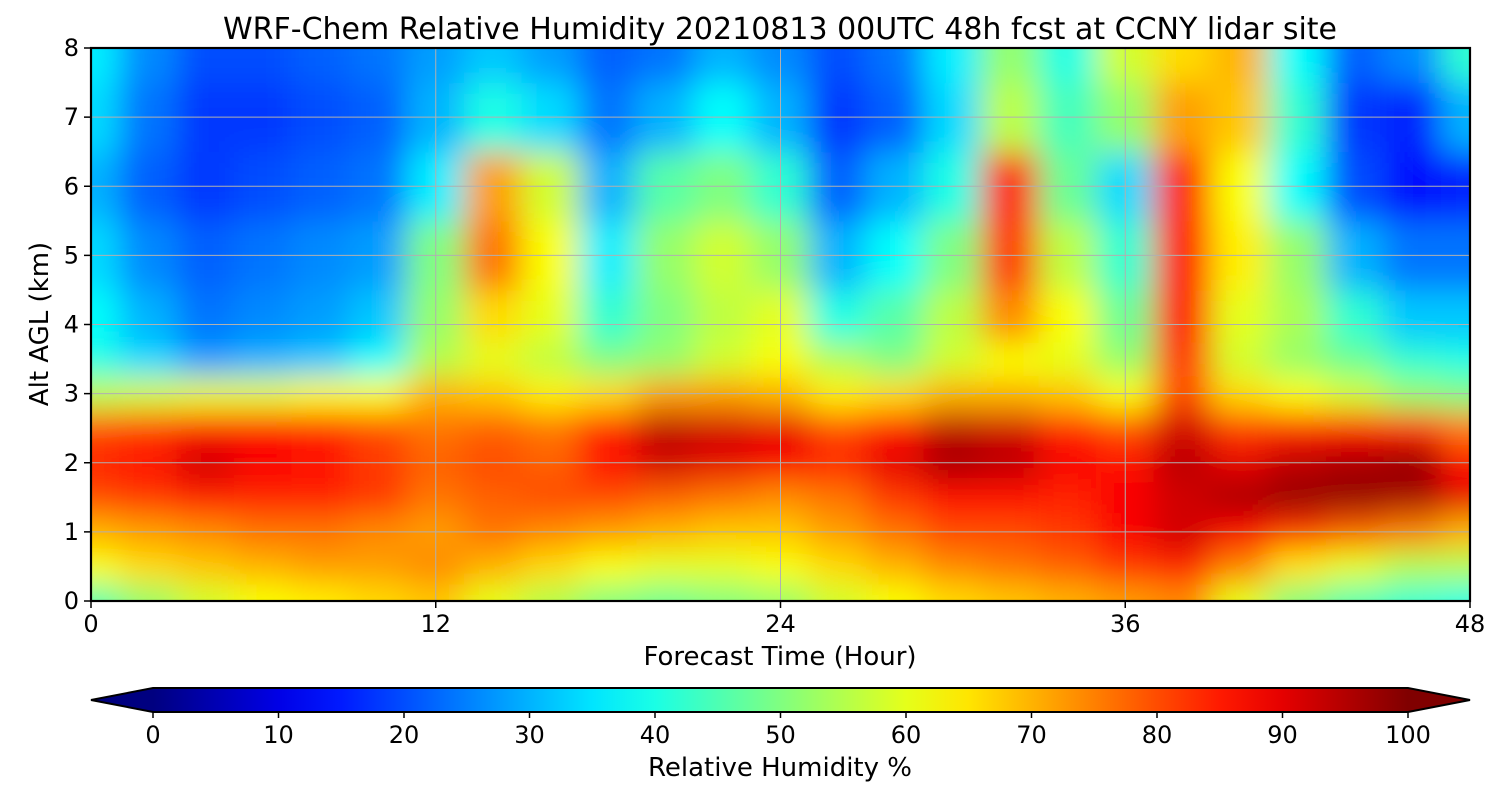 The height and width of the screenshot is (800, 1500). What do you see at coordinates (278, 735) in the screenshot?
I see `colorbar-tick-label: 10` at bounding box center [278, 735].